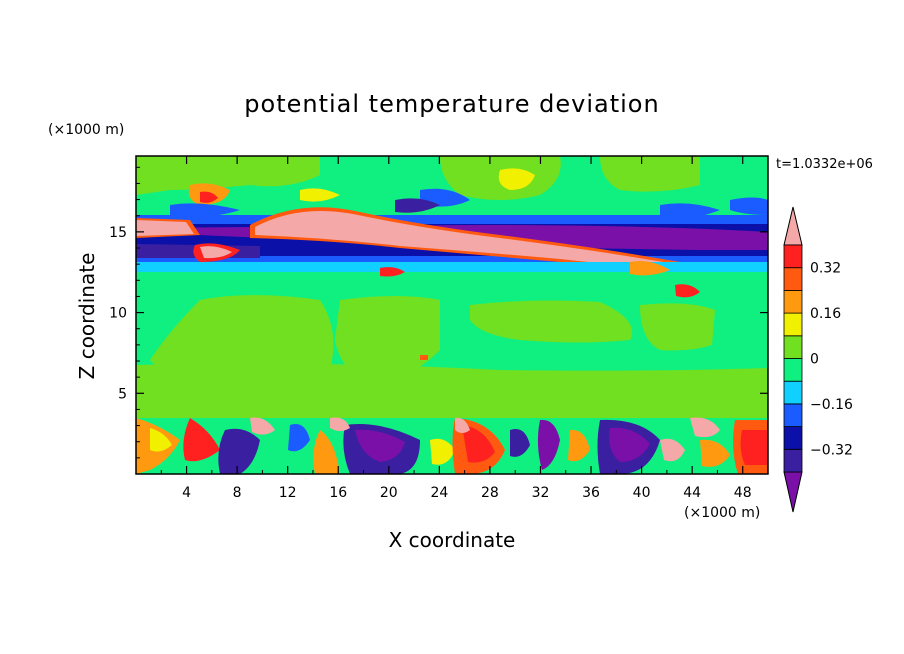 Image resolution: width=904 pixels, height=654 pixels. Describe the element at coordinates (86, 130) in the screenshot. I see `y-unit-label: (×1000 m)` at that location.